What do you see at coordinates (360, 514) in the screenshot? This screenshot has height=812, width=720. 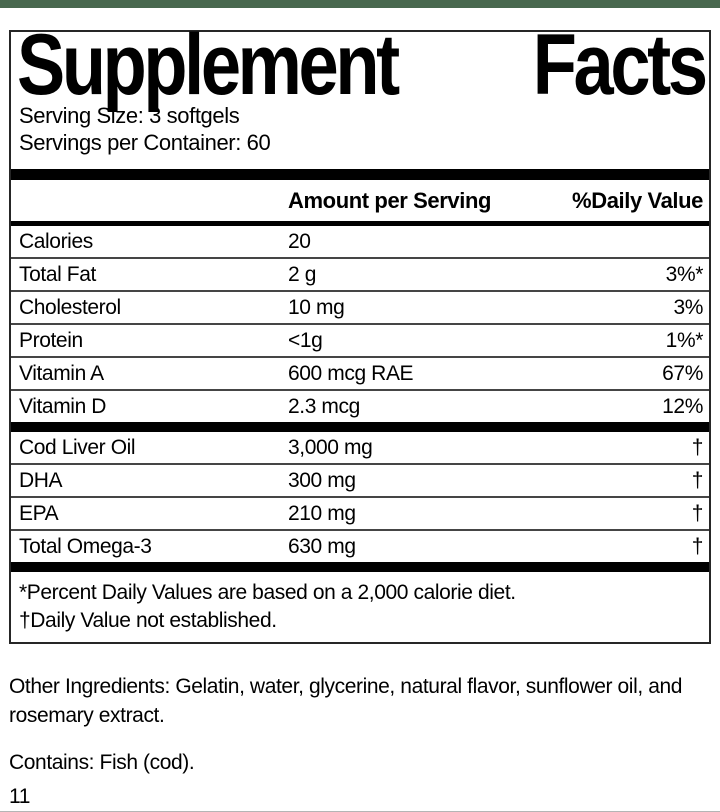 I see `table-row-epa: EPA 210 mg †` at bounding box center [360, 514].